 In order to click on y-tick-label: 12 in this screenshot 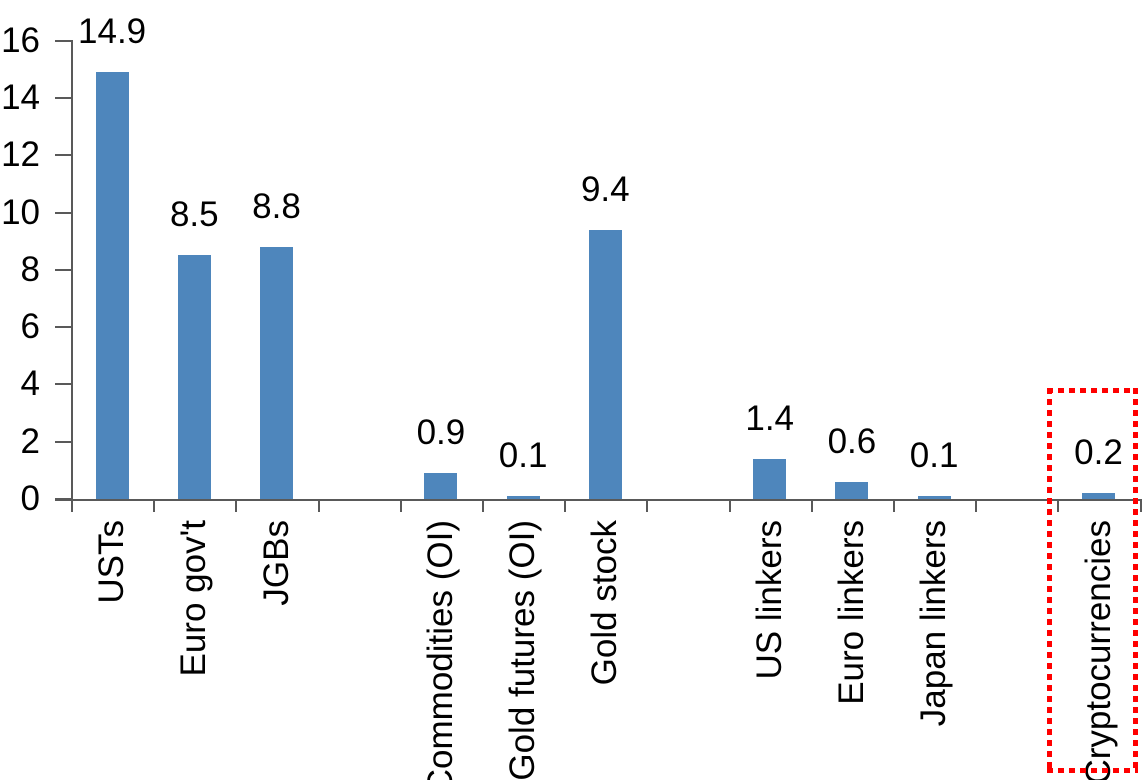, I will do `click(20, 155)`.